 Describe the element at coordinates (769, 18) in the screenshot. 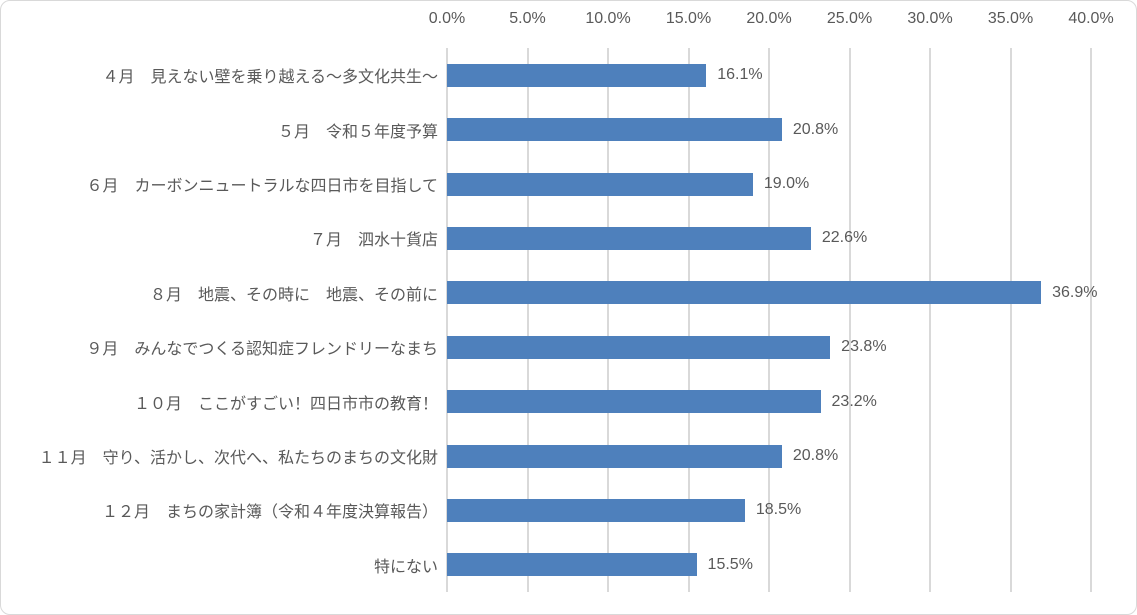

I see `x-axis-tick-label: 20.0%` at that location.